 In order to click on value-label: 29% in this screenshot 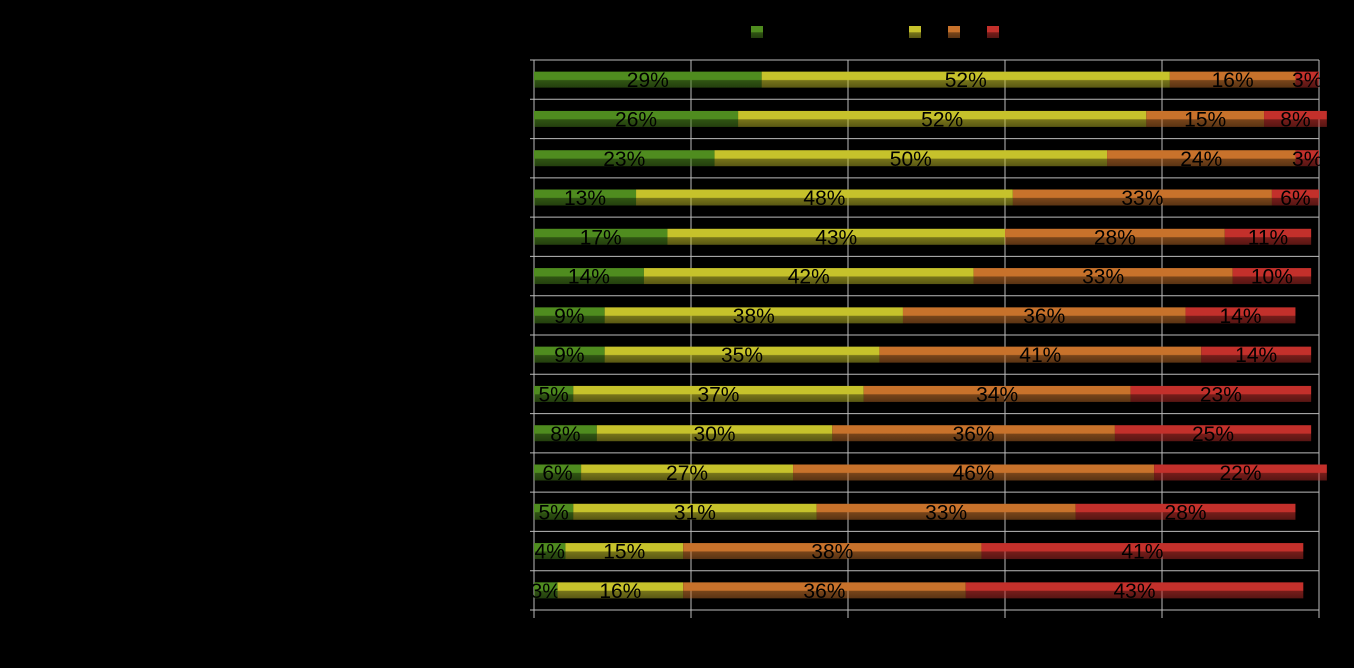, I will do `click(648, 80)`.